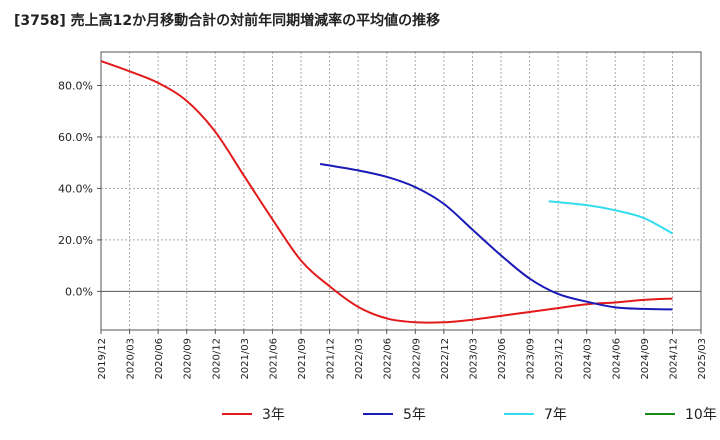 The height and width of the screenshot is (440, 720). What do you see at coordinates (388, 359) in the screenshot?
I see `x-tick-label: 2022/06` at bounding box center [388, 359].